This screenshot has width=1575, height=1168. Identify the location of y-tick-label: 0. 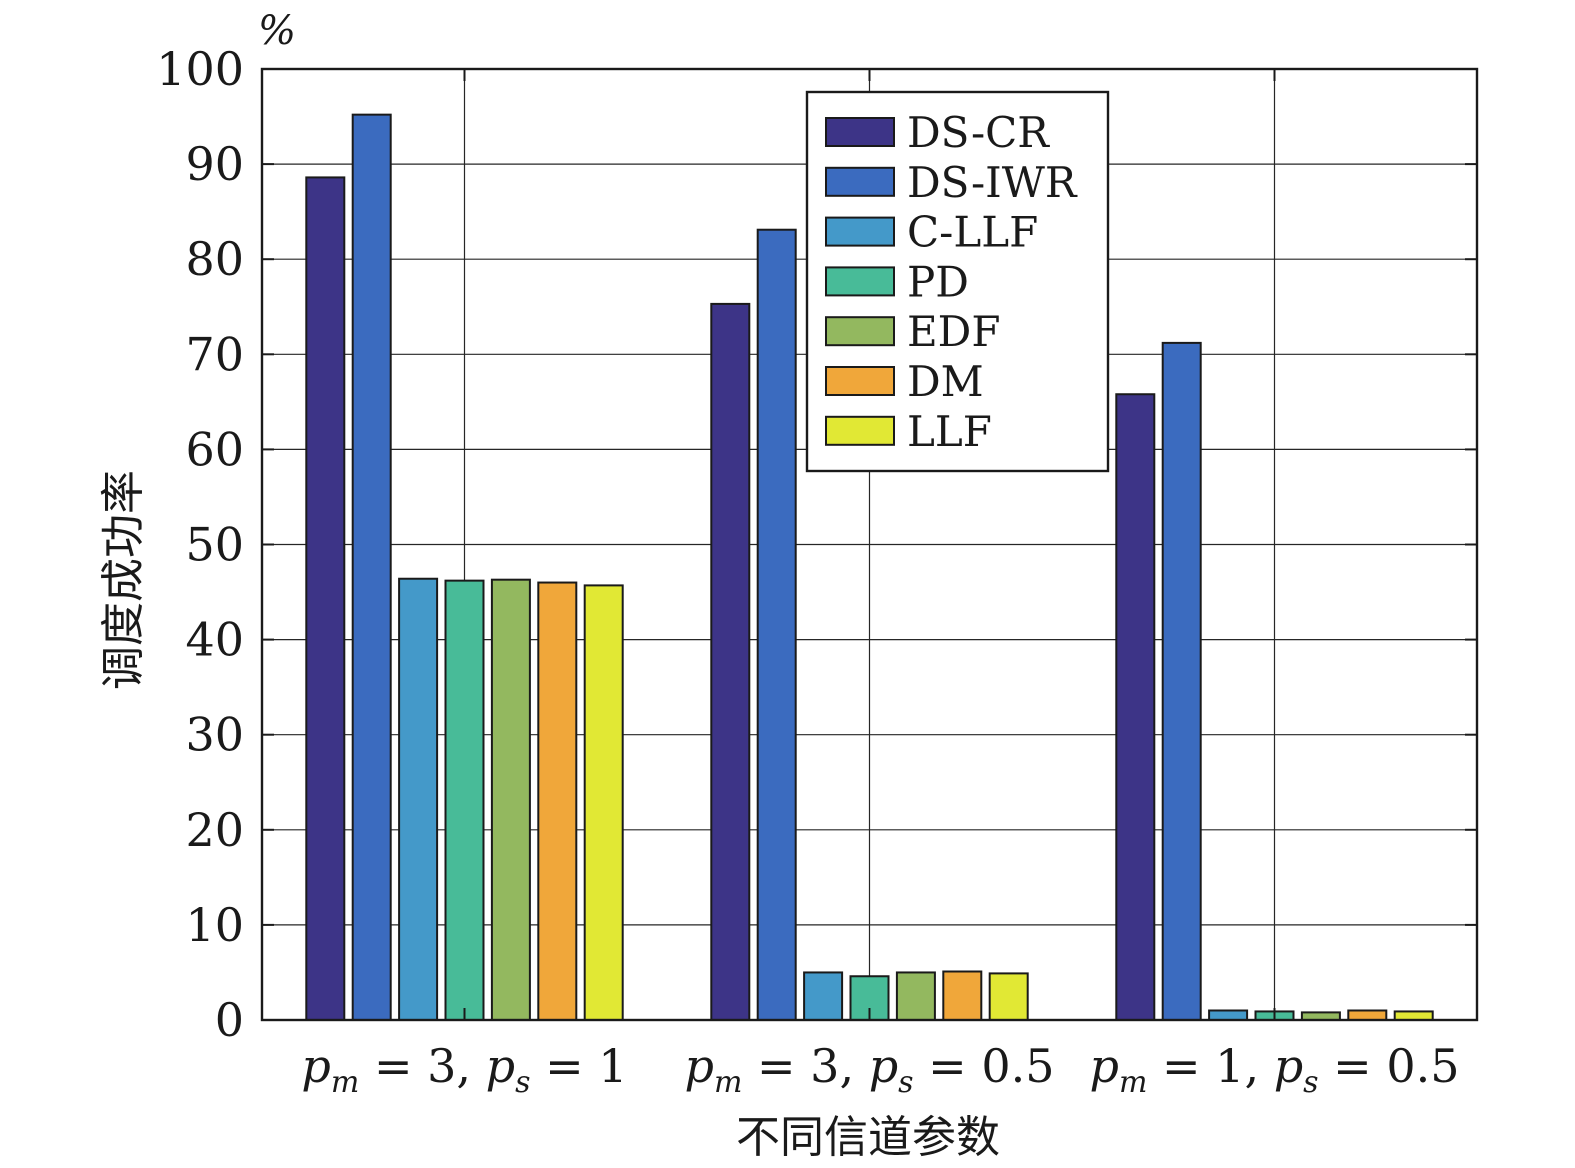
(229, 1020).